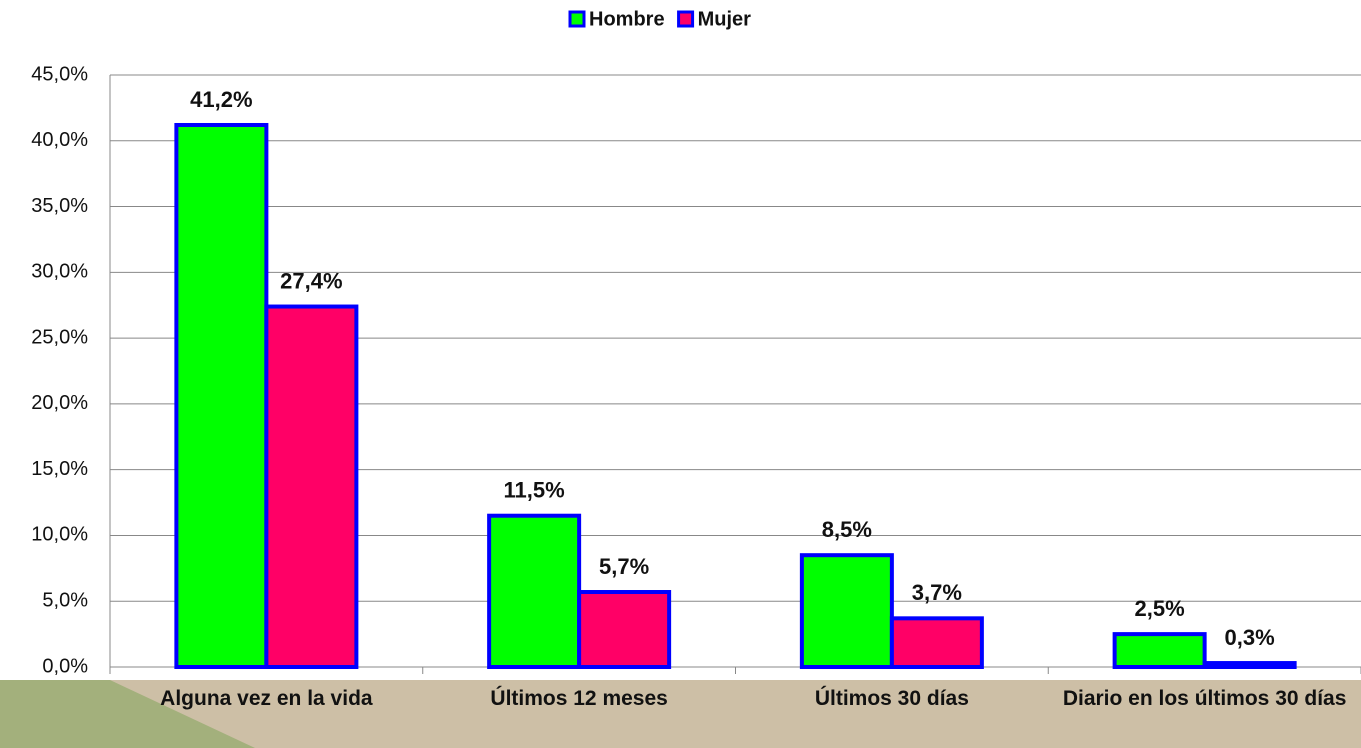 The height and width of the screenshot is (748, 1361). What do you see at coordinates (937, 592) in the screenshot?
I see `data-label: 3,7%` at bounding box center [937, 592].